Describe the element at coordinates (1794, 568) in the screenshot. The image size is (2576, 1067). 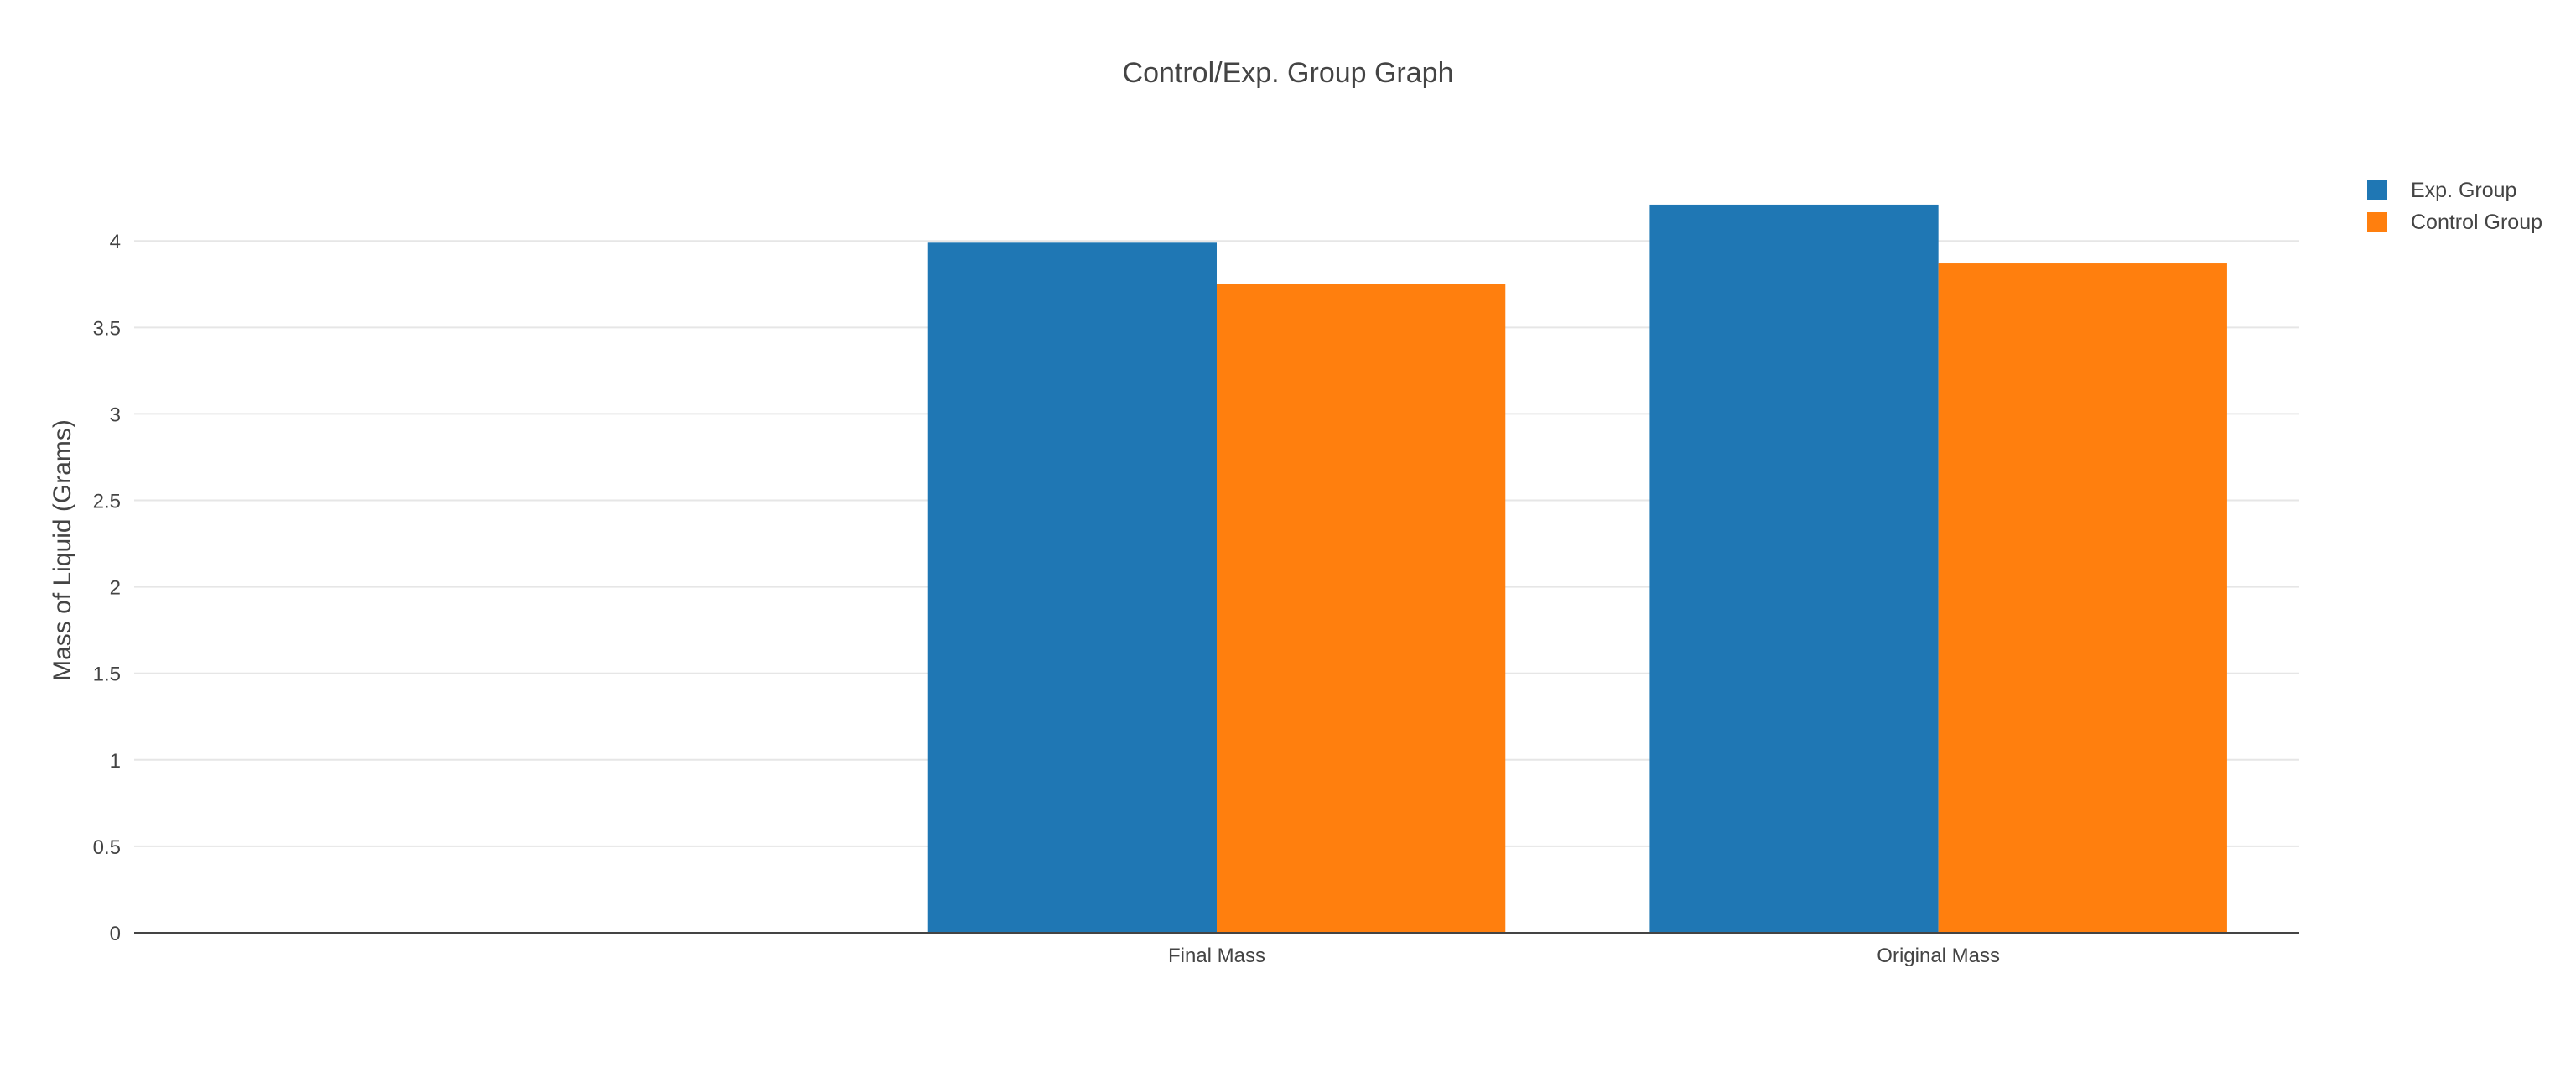
I see `bar-exp-group-original-mass` at that location.